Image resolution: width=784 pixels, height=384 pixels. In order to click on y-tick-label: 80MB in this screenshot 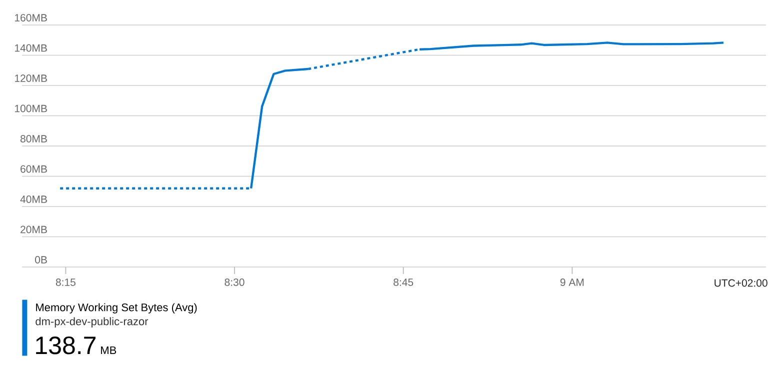, I will do `click(33, 138)`.